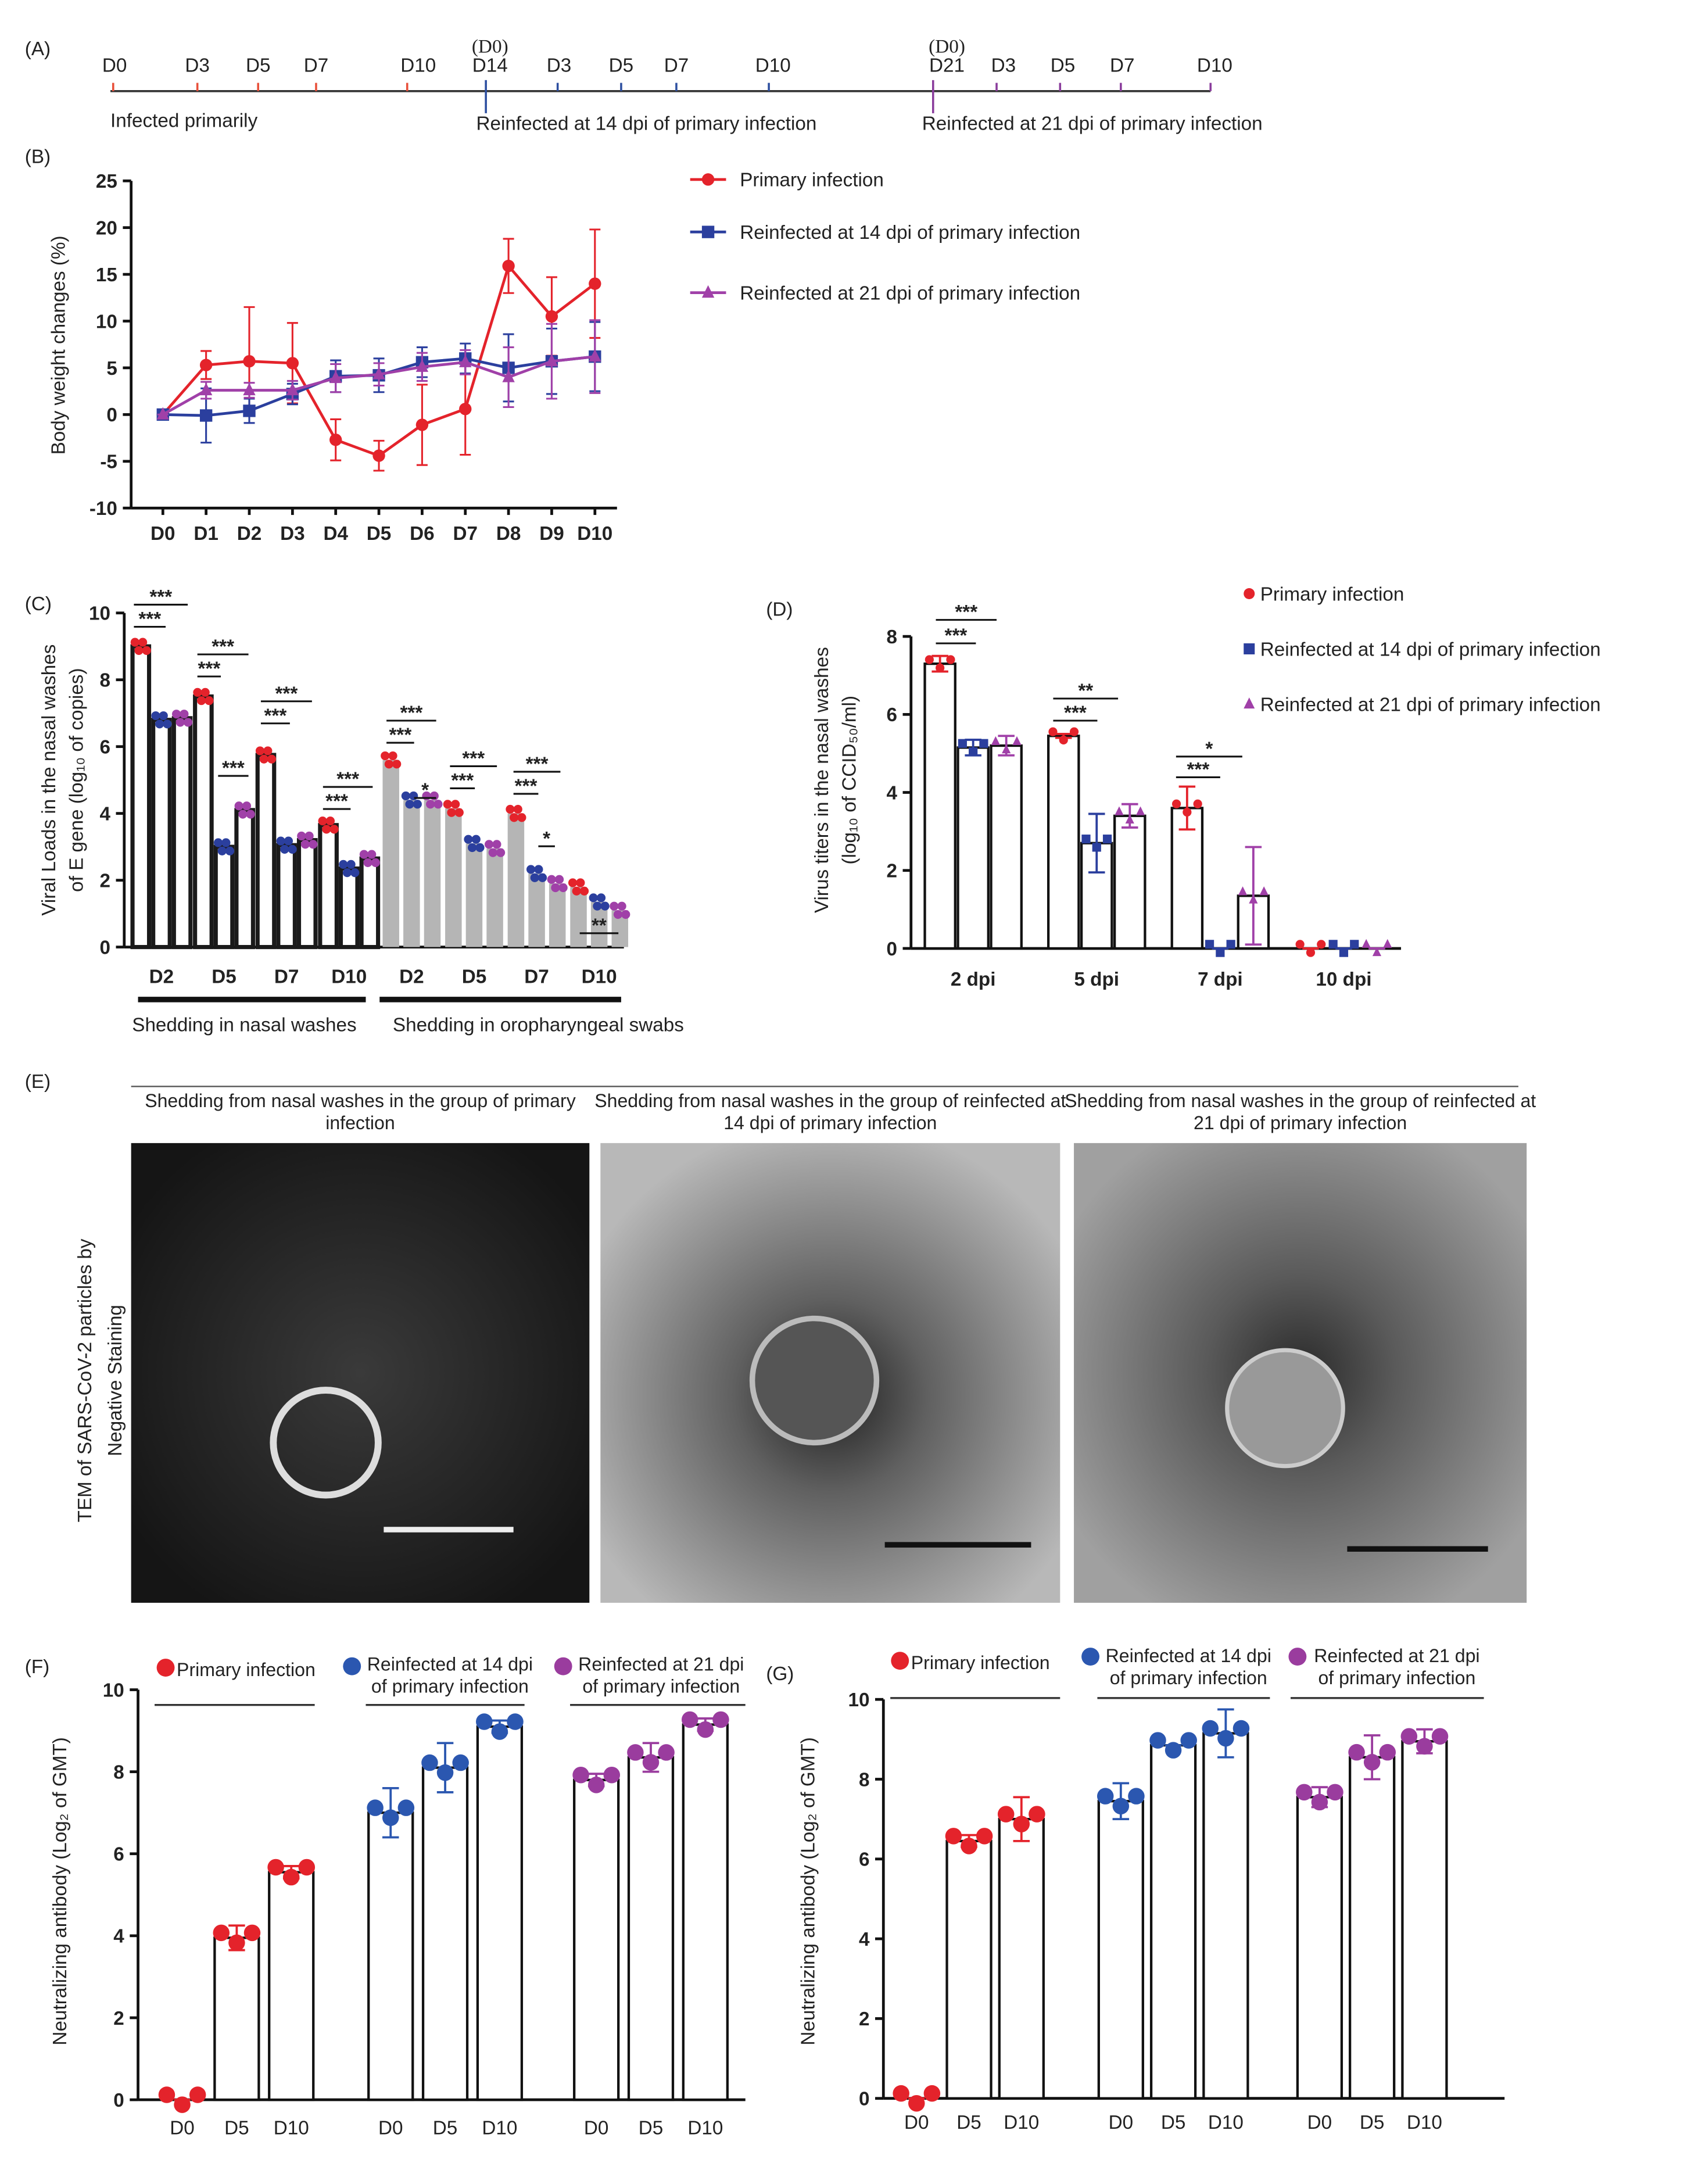 The width and height of the screenshot is (1684, 2184). Describe the element at coordinates (600, 926) in the screenshot. I see `significance-label: **` at that location.